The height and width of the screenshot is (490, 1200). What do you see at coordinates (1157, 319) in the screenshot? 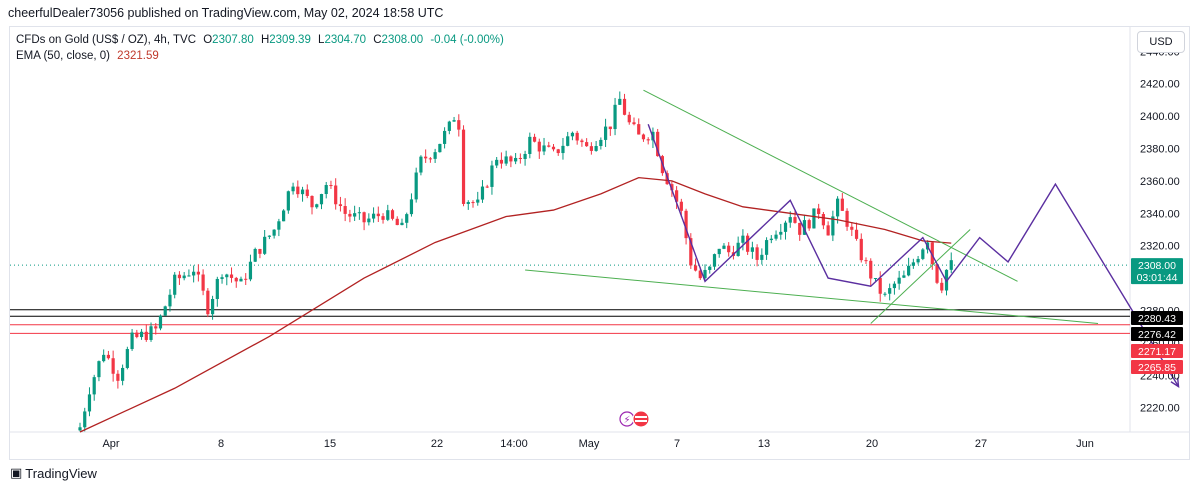
I see `level-badge-text: 2280.43` at bounding box center [1157, 319].